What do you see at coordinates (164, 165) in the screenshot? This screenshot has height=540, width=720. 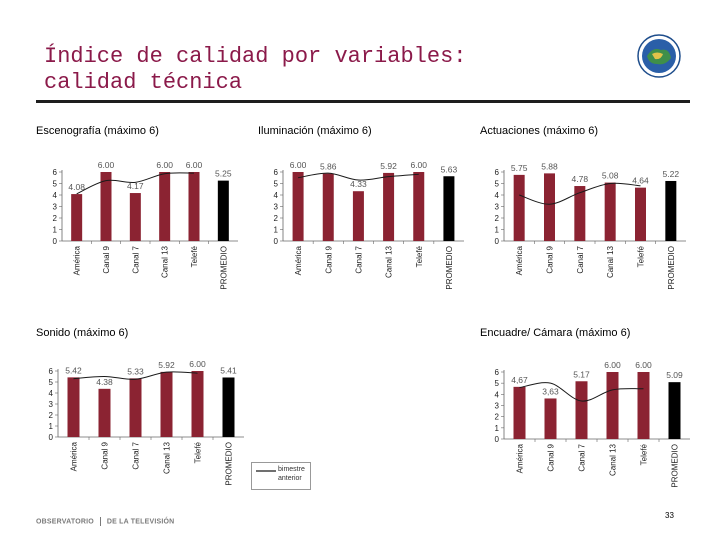 I see `value-label-canal-13: 6.00` at bounding box center [164, 165].